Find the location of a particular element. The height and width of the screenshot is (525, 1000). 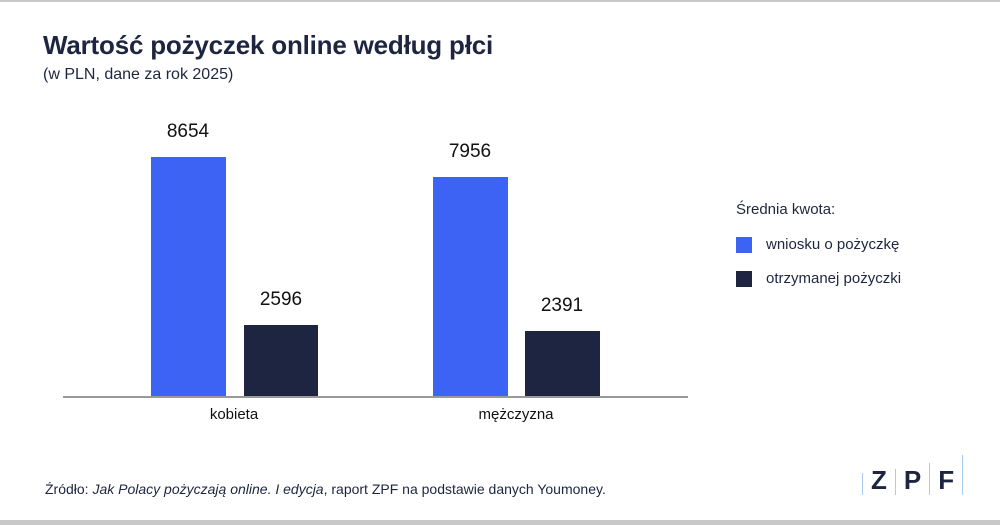

chart-title: Wartość pożyczek online według płci is located at coordinates (268, 45).